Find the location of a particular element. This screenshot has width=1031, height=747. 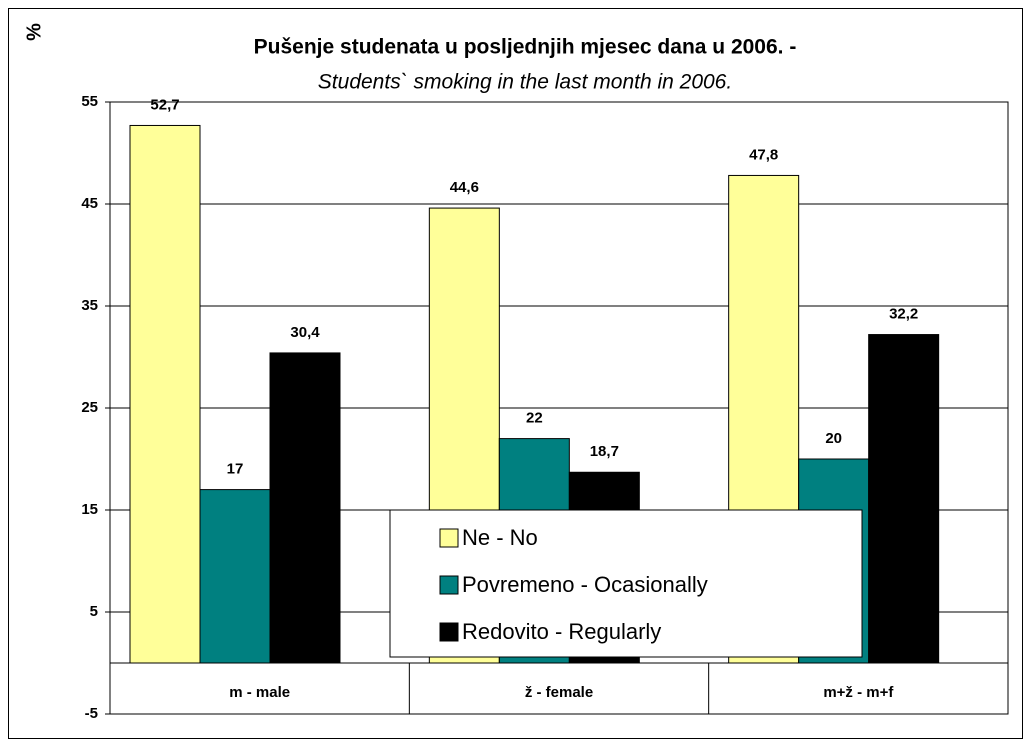

data-label: 30,4 is located at coordinates (305, 332).